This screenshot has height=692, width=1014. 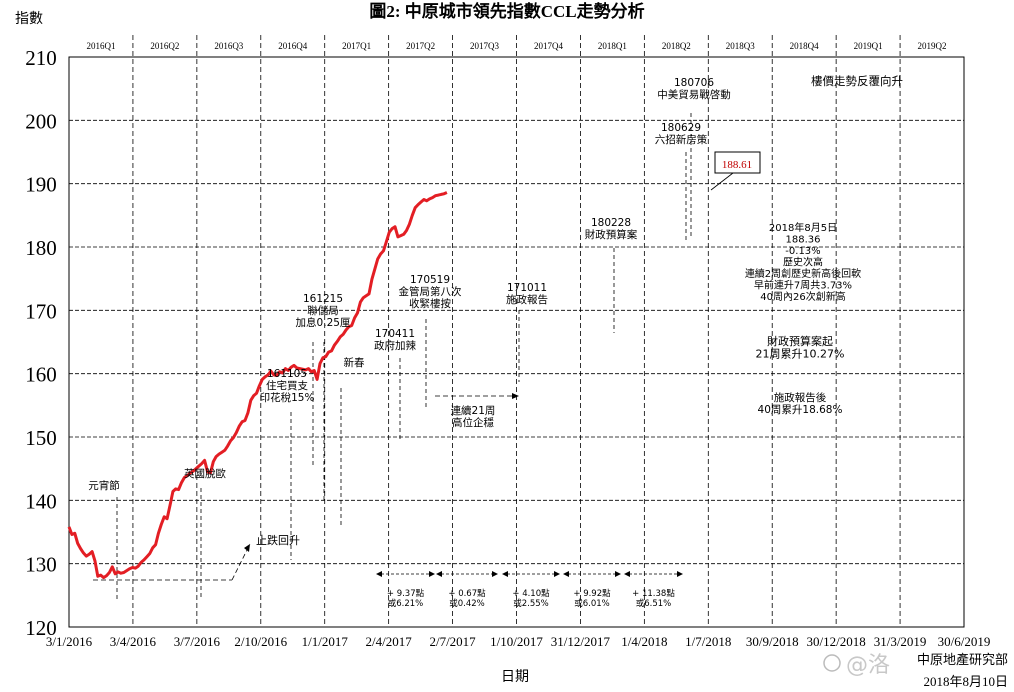 I want to click on x-tick-label: 3/1/2016, so click(x=69, y=641).